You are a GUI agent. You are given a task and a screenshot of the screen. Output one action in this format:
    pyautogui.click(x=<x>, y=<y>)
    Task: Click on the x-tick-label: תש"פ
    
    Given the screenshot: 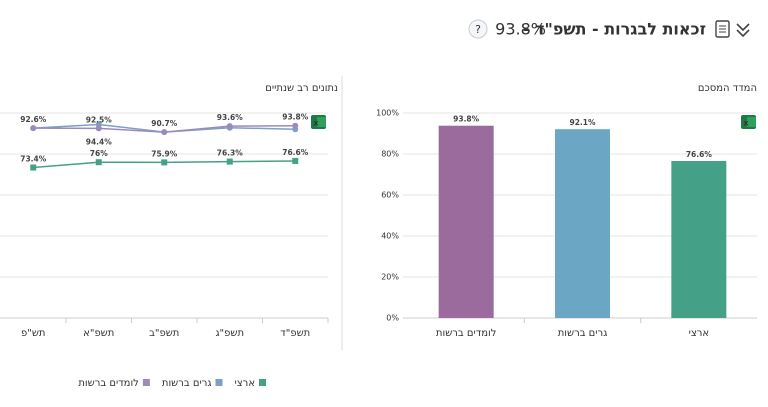 What is the action you would take?
    pyautogui.click(x=33, y=333)
    